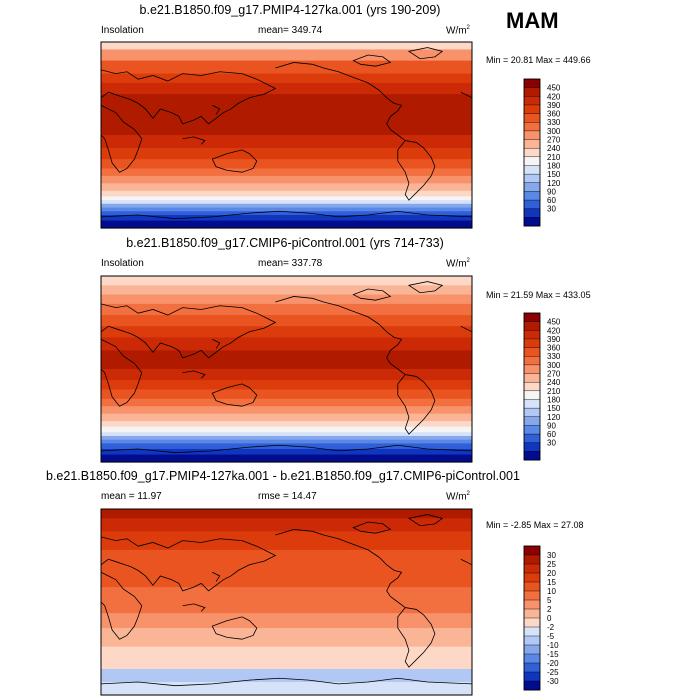 The width and height of the screenshot is (700, 700). Describe the element at coordinates (554, 365) in the screenshot. I see `colorbar-tick-label: 300` at that location.